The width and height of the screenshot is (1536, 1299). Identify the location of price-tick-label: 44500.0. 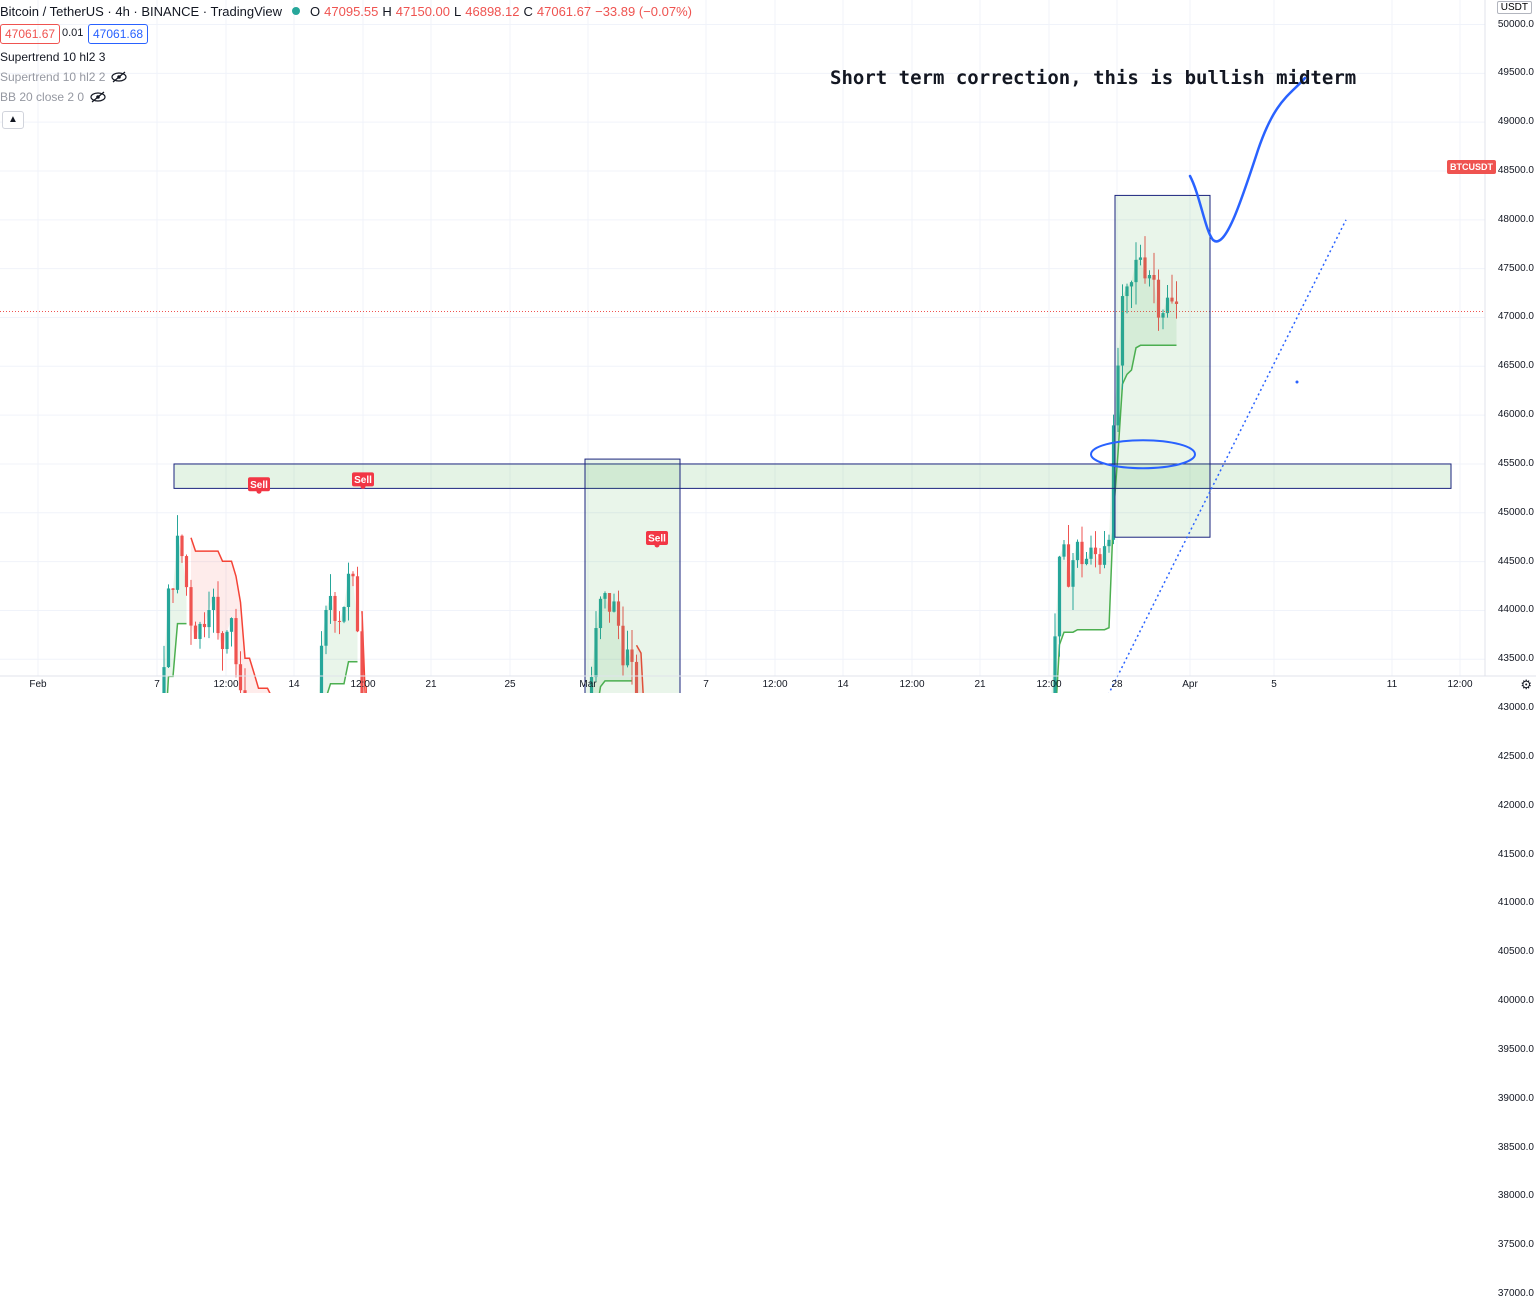
(1515, 561).